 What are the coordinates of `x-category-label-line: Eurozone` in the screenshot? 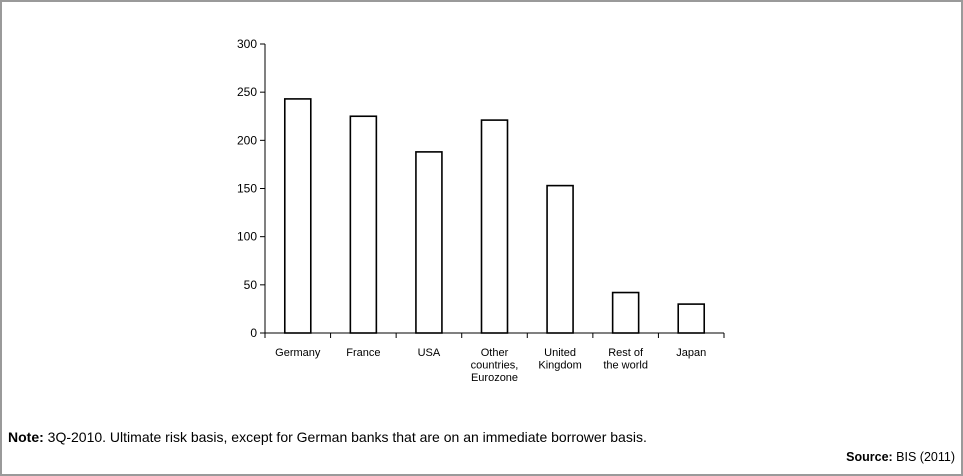 It's located at (494, 378).